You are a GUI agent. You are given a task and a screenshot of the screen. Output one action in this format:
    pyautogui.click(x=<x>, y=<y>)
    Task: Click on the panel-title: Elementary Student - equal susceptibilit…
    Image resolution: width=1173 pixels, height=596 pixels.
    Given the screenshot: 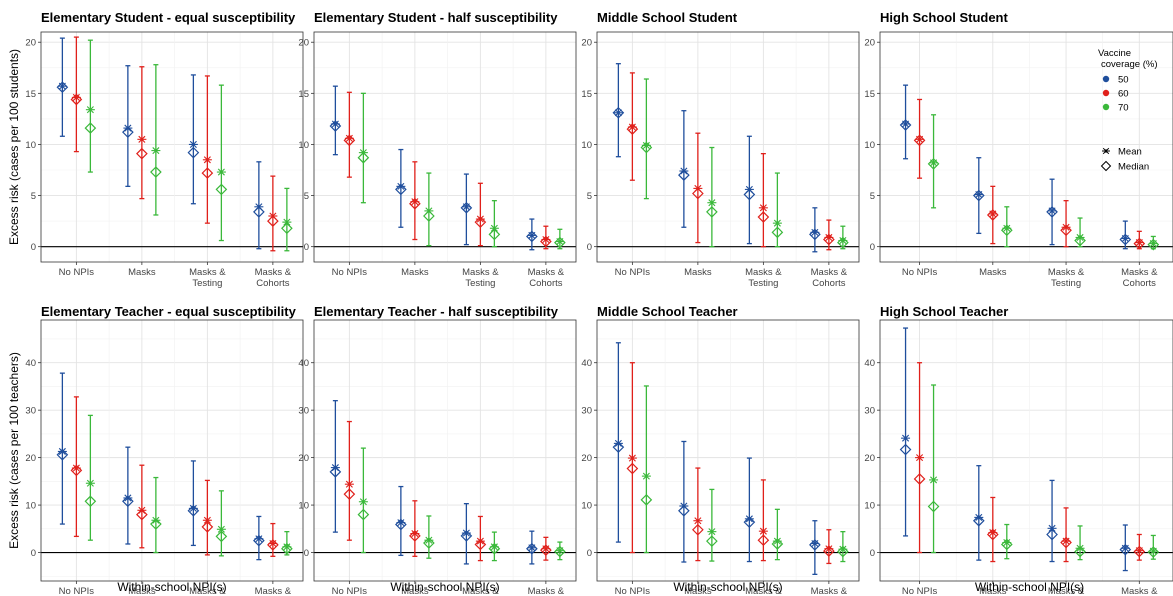 What is the action you would take?
    pyautogui.click(x=168, y=17)
    